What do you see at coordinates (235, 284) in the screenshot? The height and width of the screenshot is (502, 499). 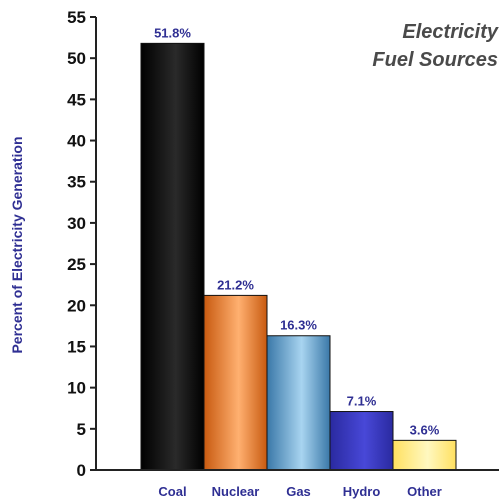 I see `data-label-nuclear: 21.2%` at bounding box center [235, 284].